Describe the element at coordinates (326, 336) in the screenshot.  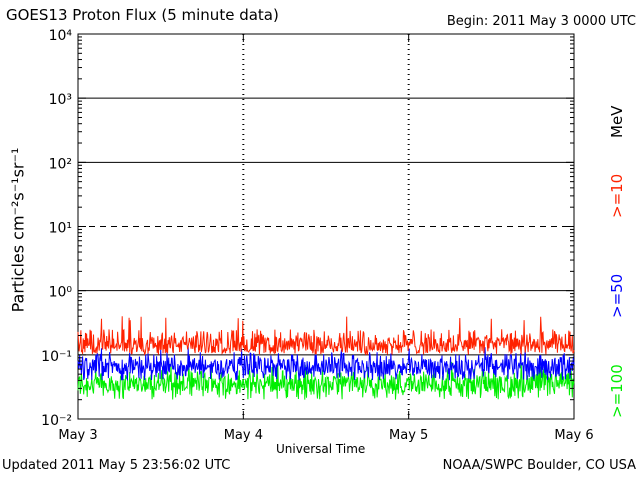
I see `series-line-10mev` at that location.